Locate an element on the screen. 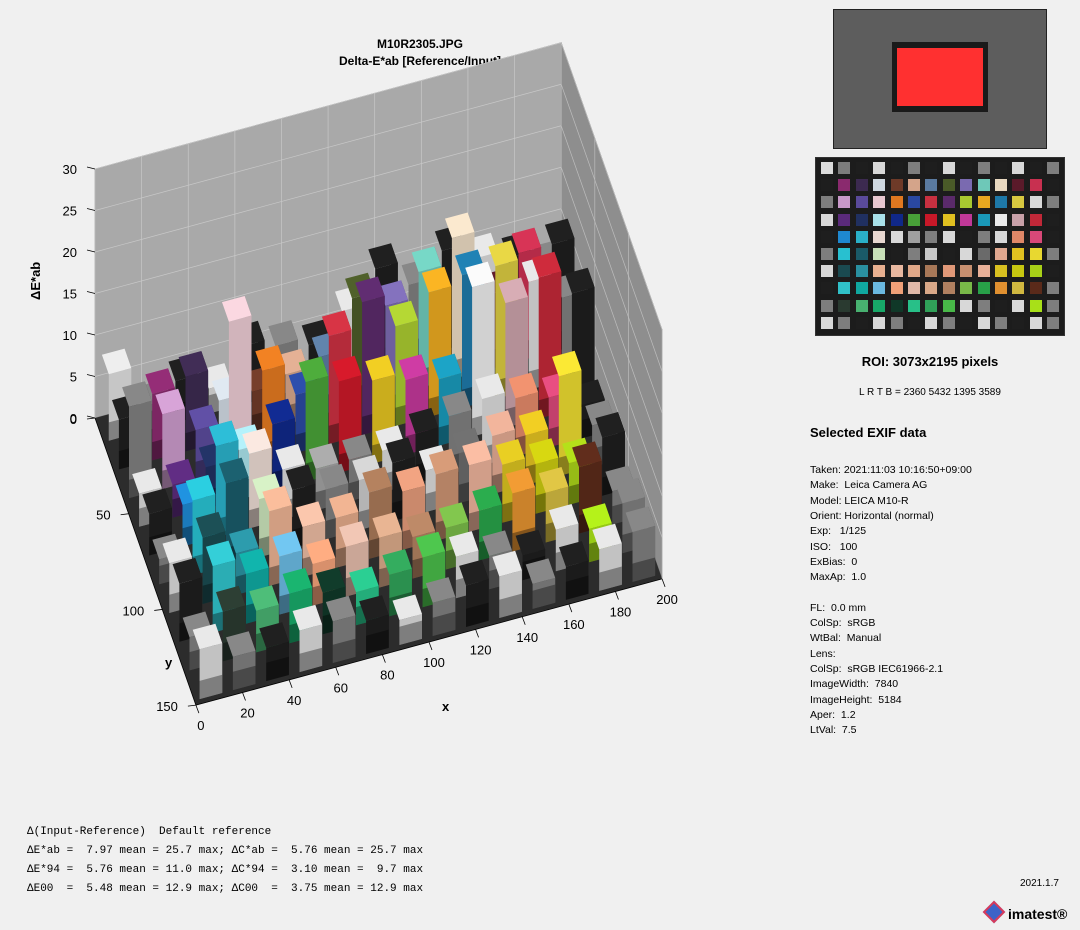 The width and height of the screenshot is (1080, 930). exif-line: Aper: 1.2 is located at coordinates (833, 714).